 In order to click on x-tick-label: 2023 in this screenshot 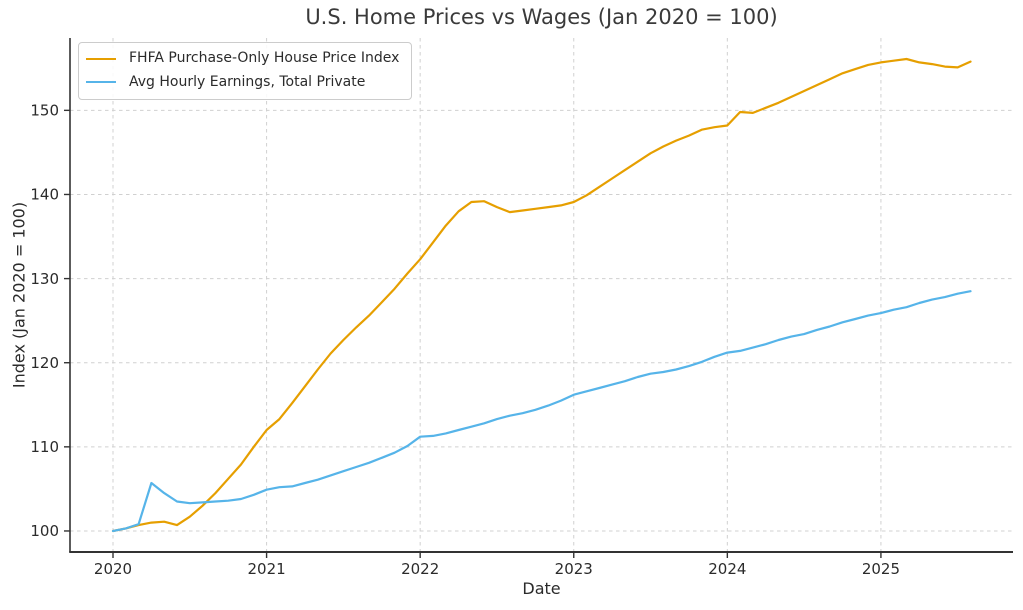, I will do `click(574, 569)`.